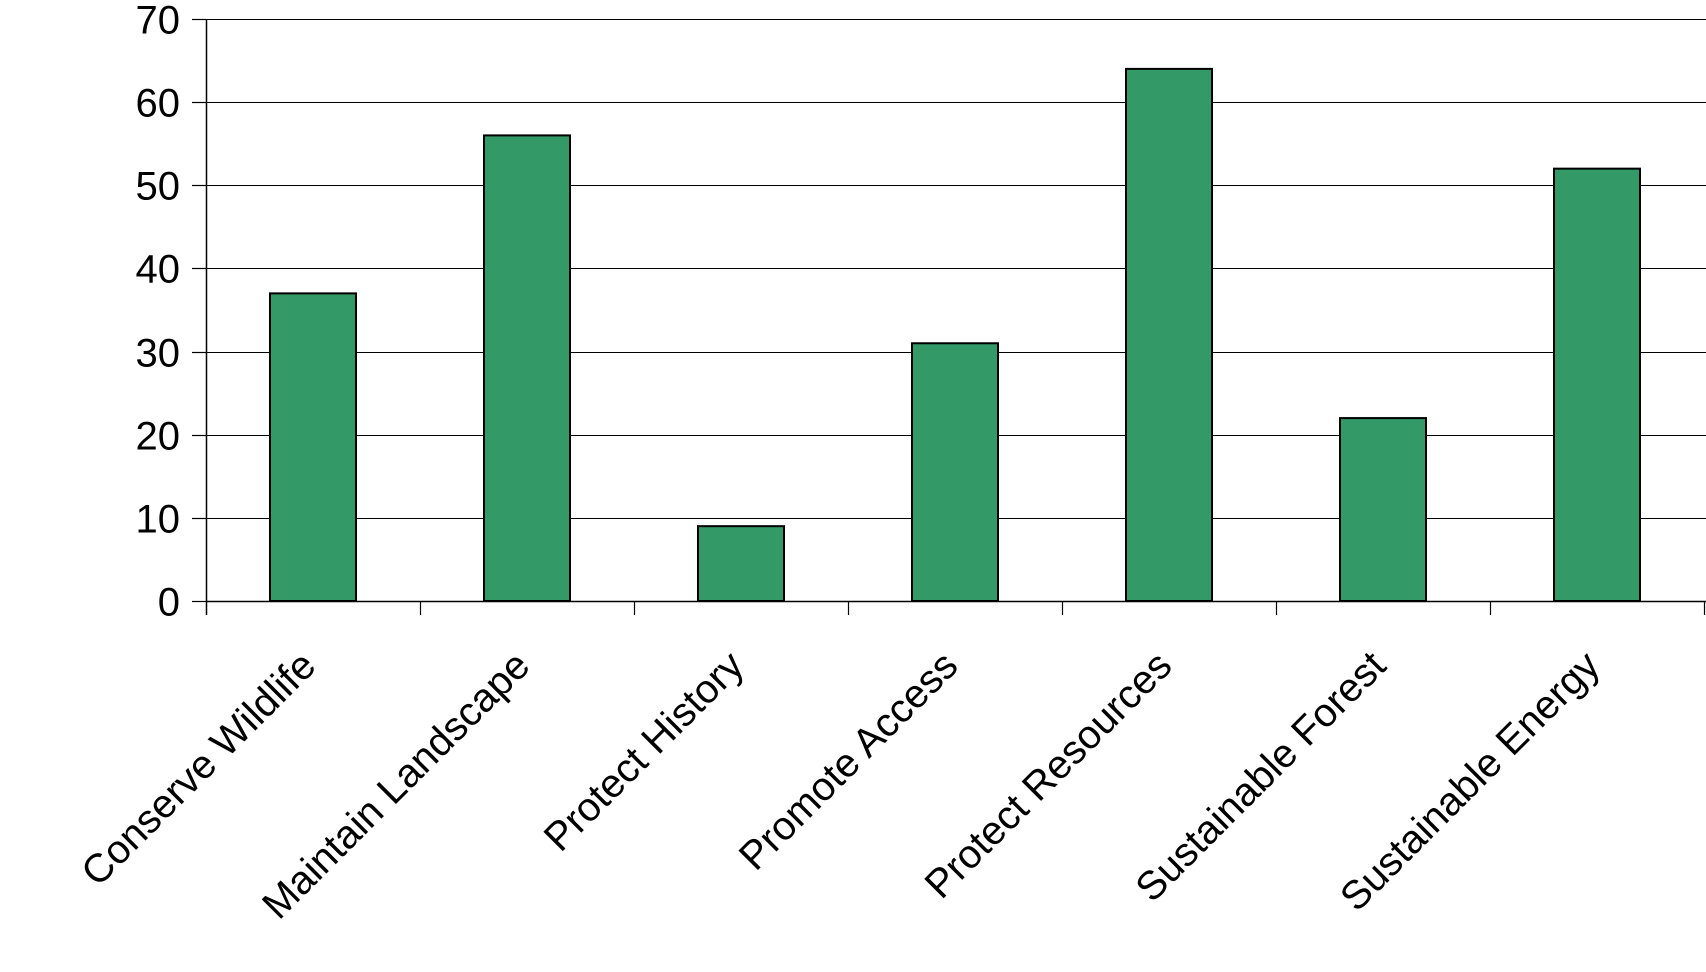  Describe the element at coordinates (644, 751) in the screenshot. I see `x-tick-label: Protect History` at that location.